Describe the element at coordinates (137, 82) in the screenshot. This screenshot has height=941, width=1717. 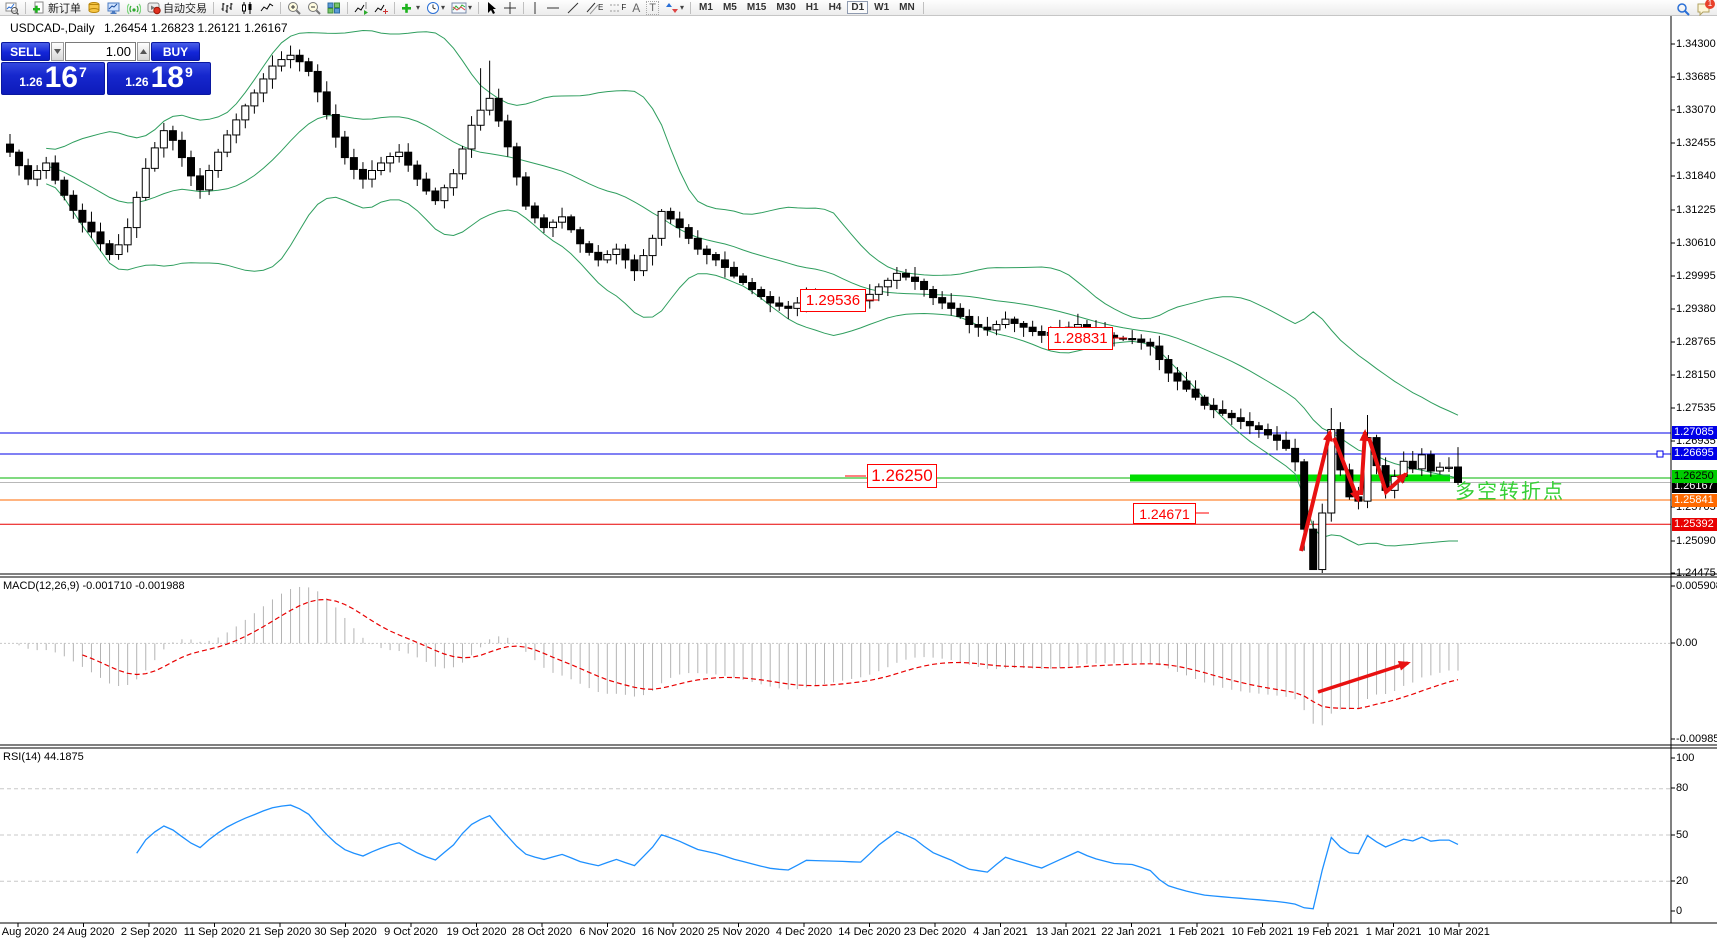
I see `buy-price-prefix: 1.26` at that location.